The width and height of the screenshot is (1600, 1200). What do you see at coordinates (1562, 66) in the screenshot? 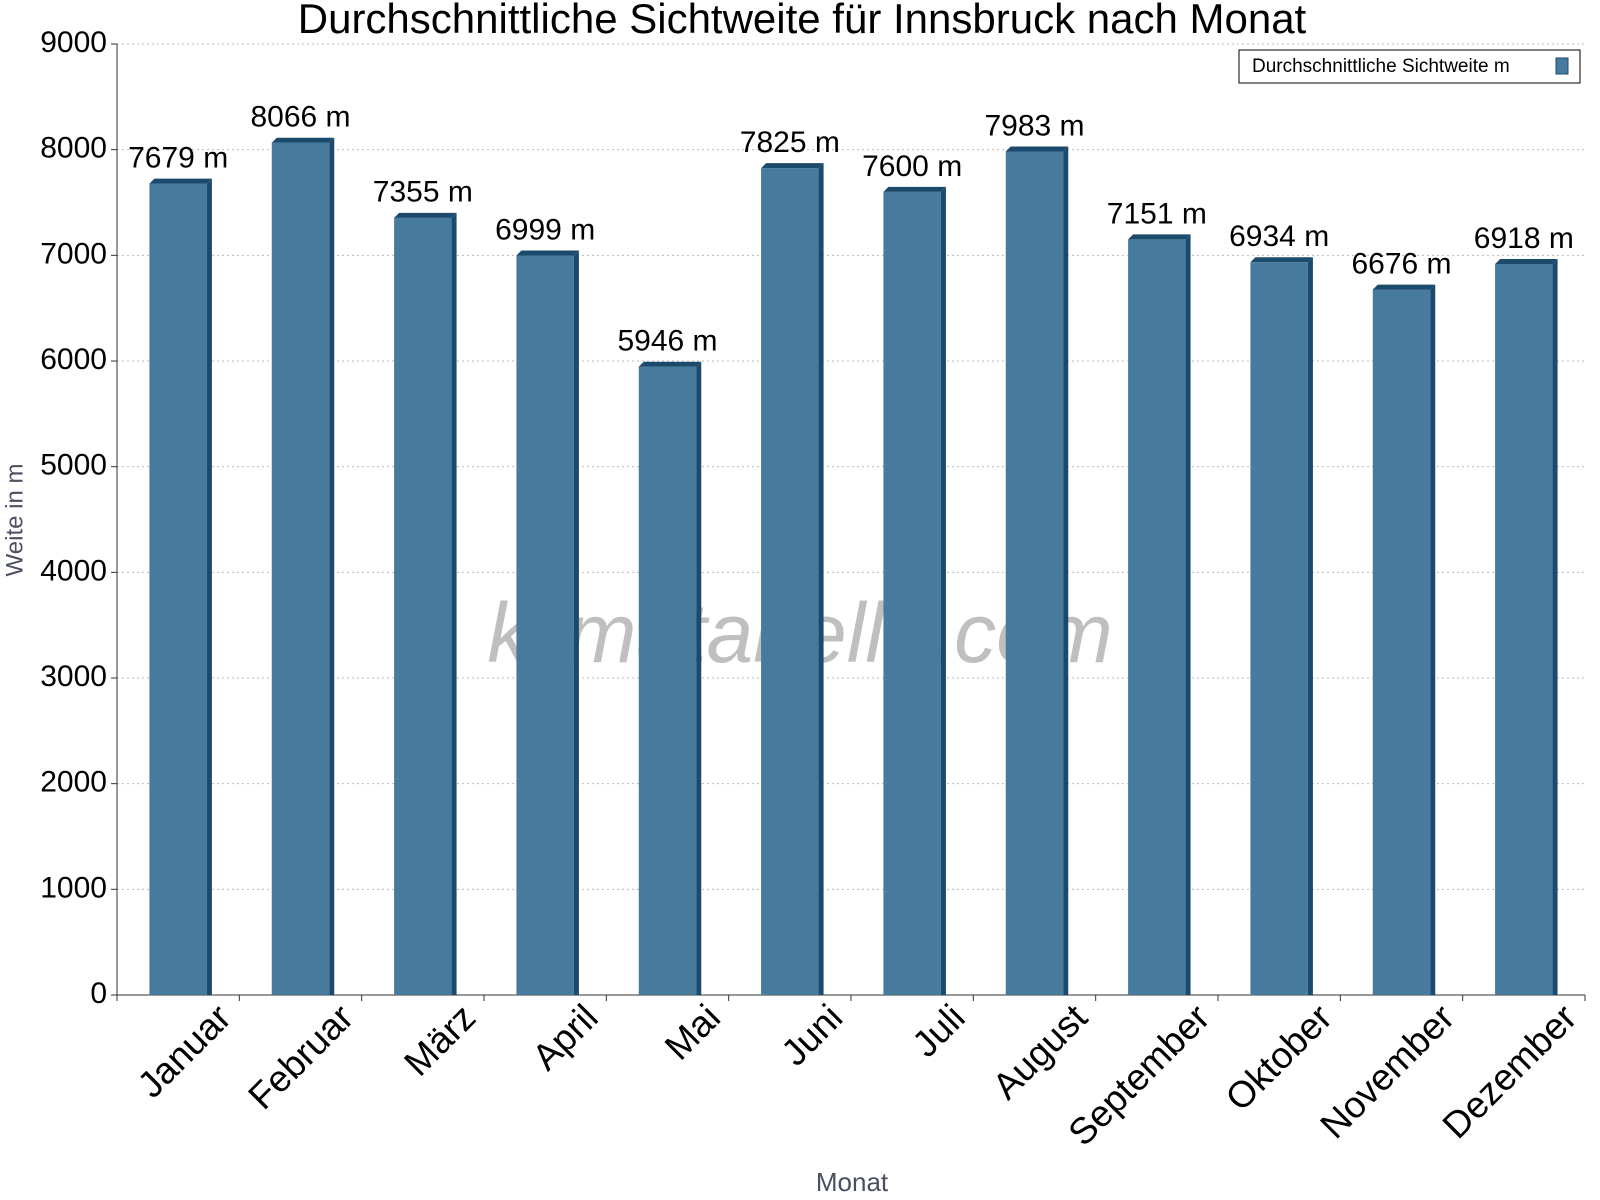
I see `legend-swatch` at bounding box center [1562, 66].